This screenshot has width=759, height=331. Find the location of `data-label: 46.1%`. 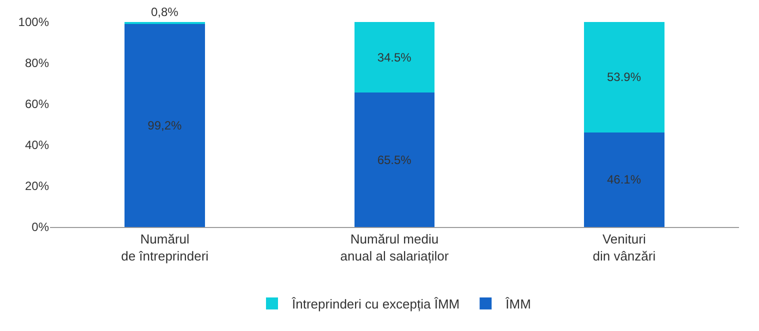

data-label: 46.1% is located at coordinates (624, 179).